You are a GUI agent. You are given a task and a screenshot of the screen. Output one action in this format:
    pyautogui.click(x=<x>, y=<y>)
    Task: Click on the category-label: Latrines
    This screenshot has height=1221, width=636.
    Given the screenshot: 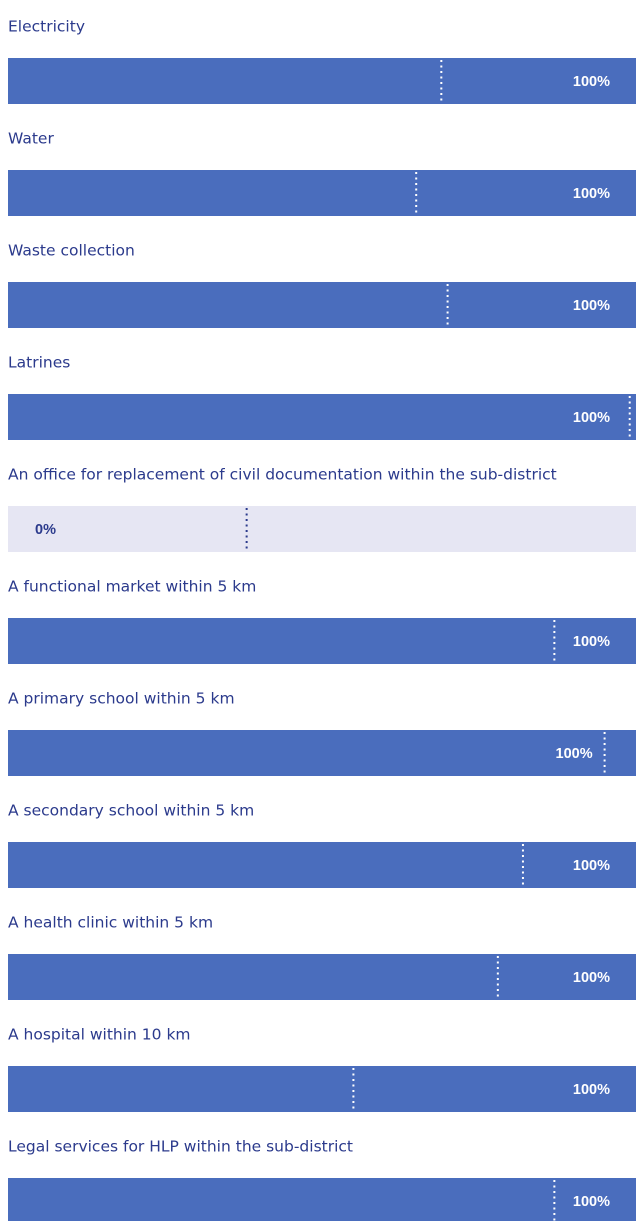 What is the action you would take?
    pyautogui.click(x=39, y=363)
    